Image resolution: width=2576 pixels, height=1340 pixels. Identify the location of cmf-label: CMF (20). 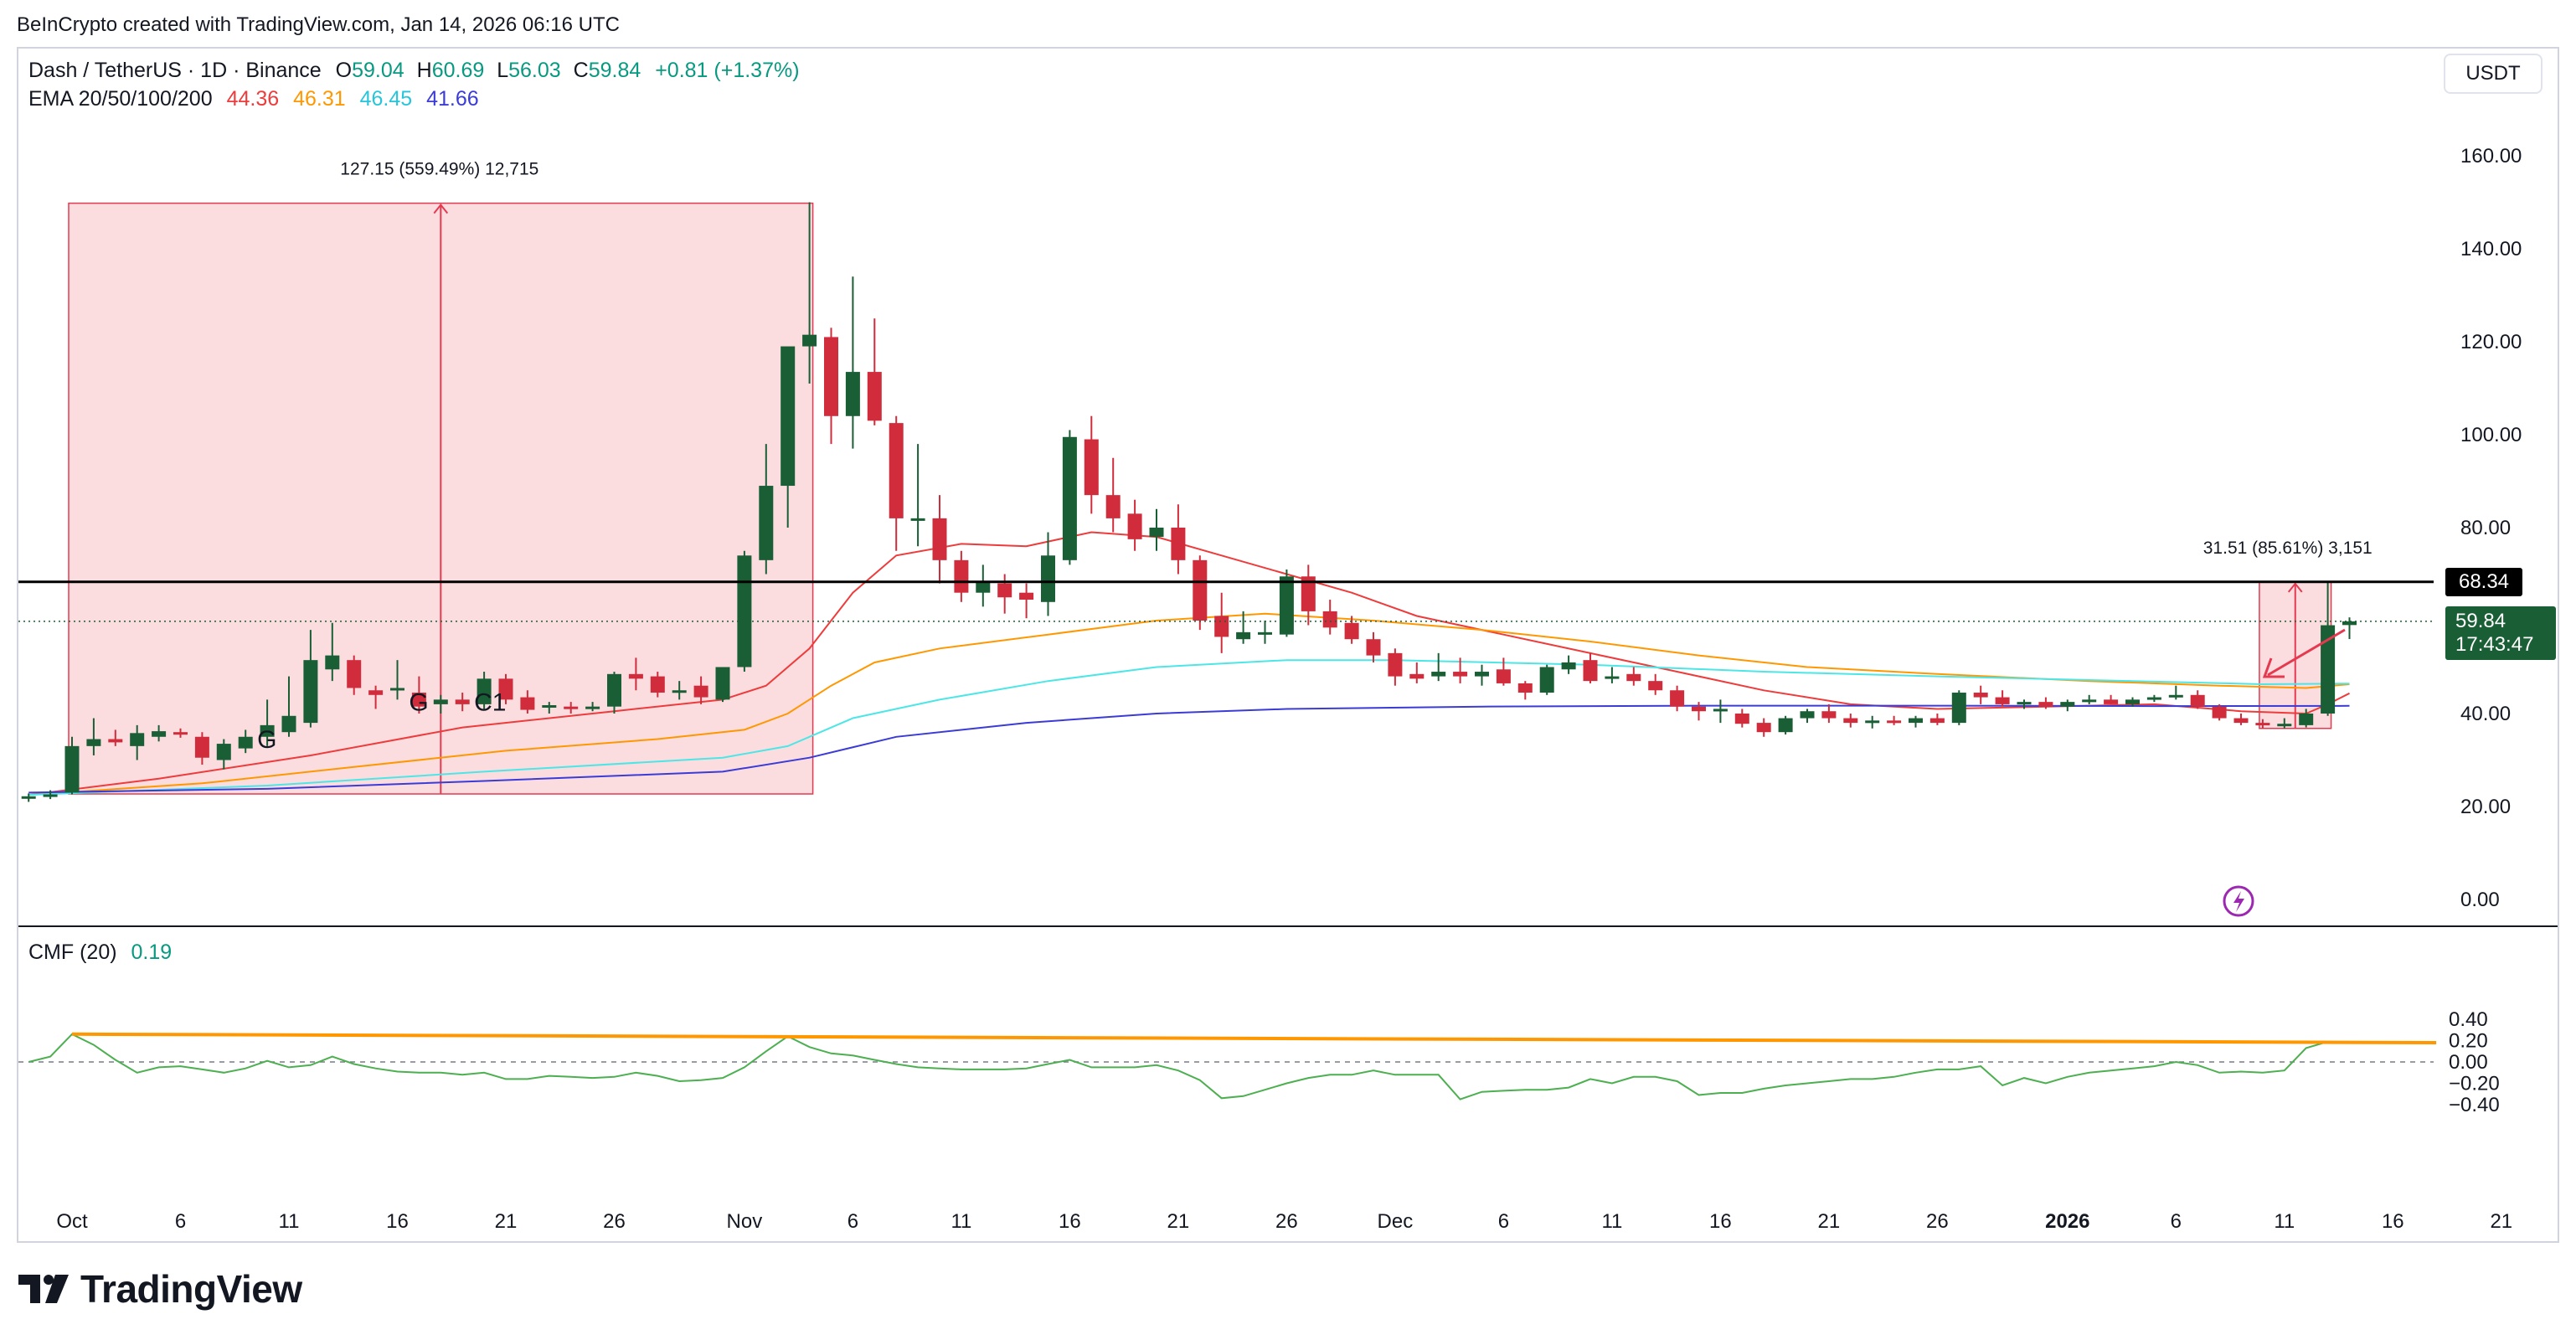
(72, 952).